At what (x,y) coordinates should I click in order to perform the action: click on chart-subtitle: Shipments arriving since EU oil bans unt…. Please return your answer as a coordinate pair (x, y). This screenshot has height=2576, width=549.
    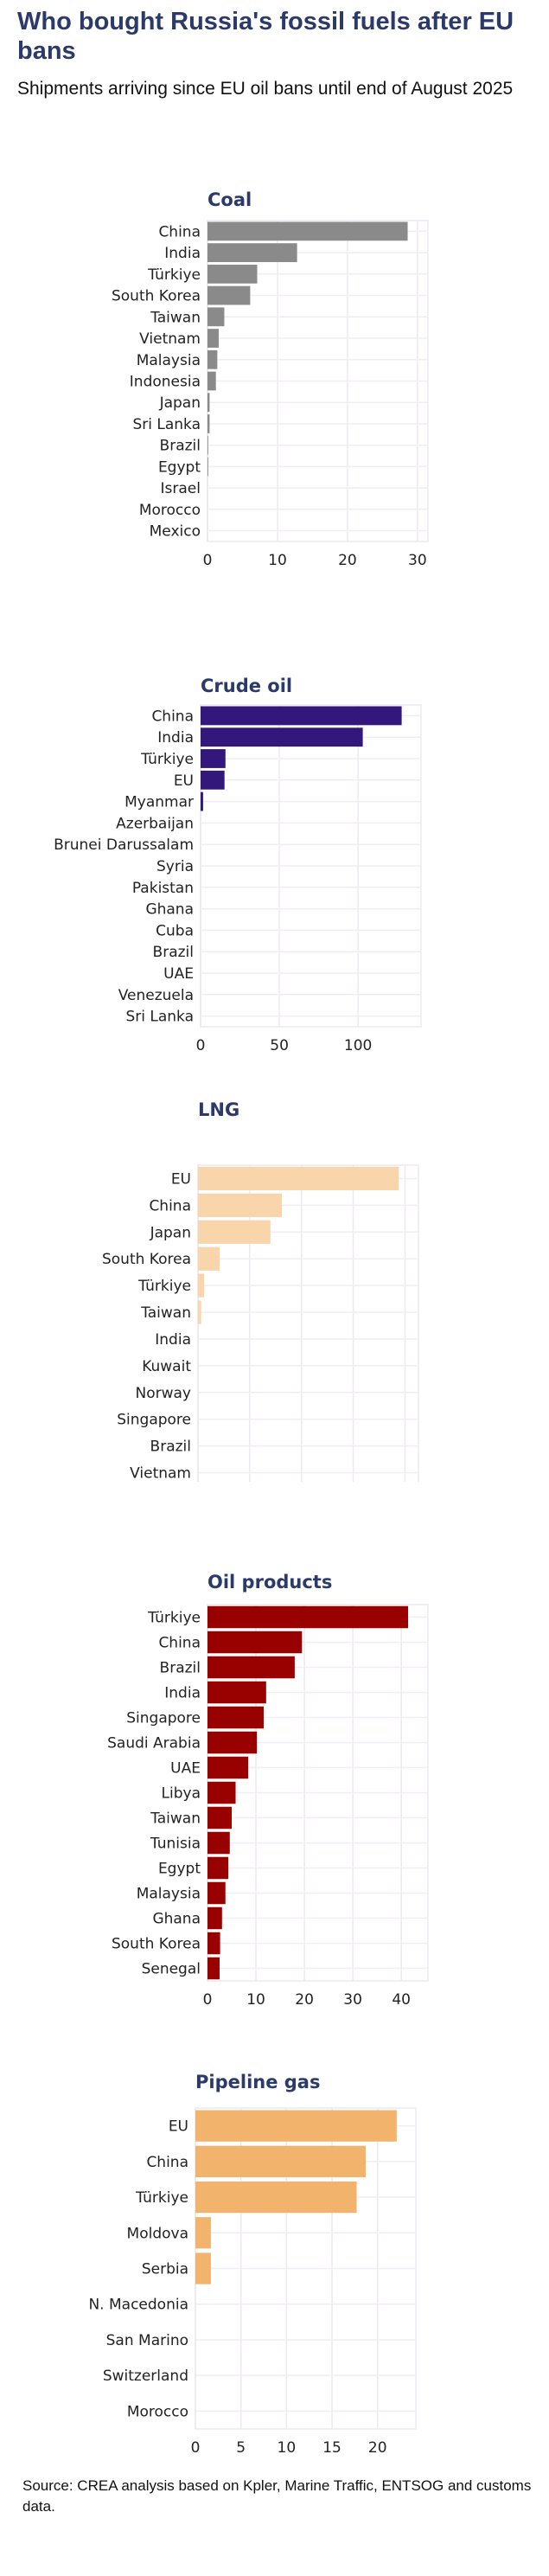
    Looking at the image, I should click on (265, 89).